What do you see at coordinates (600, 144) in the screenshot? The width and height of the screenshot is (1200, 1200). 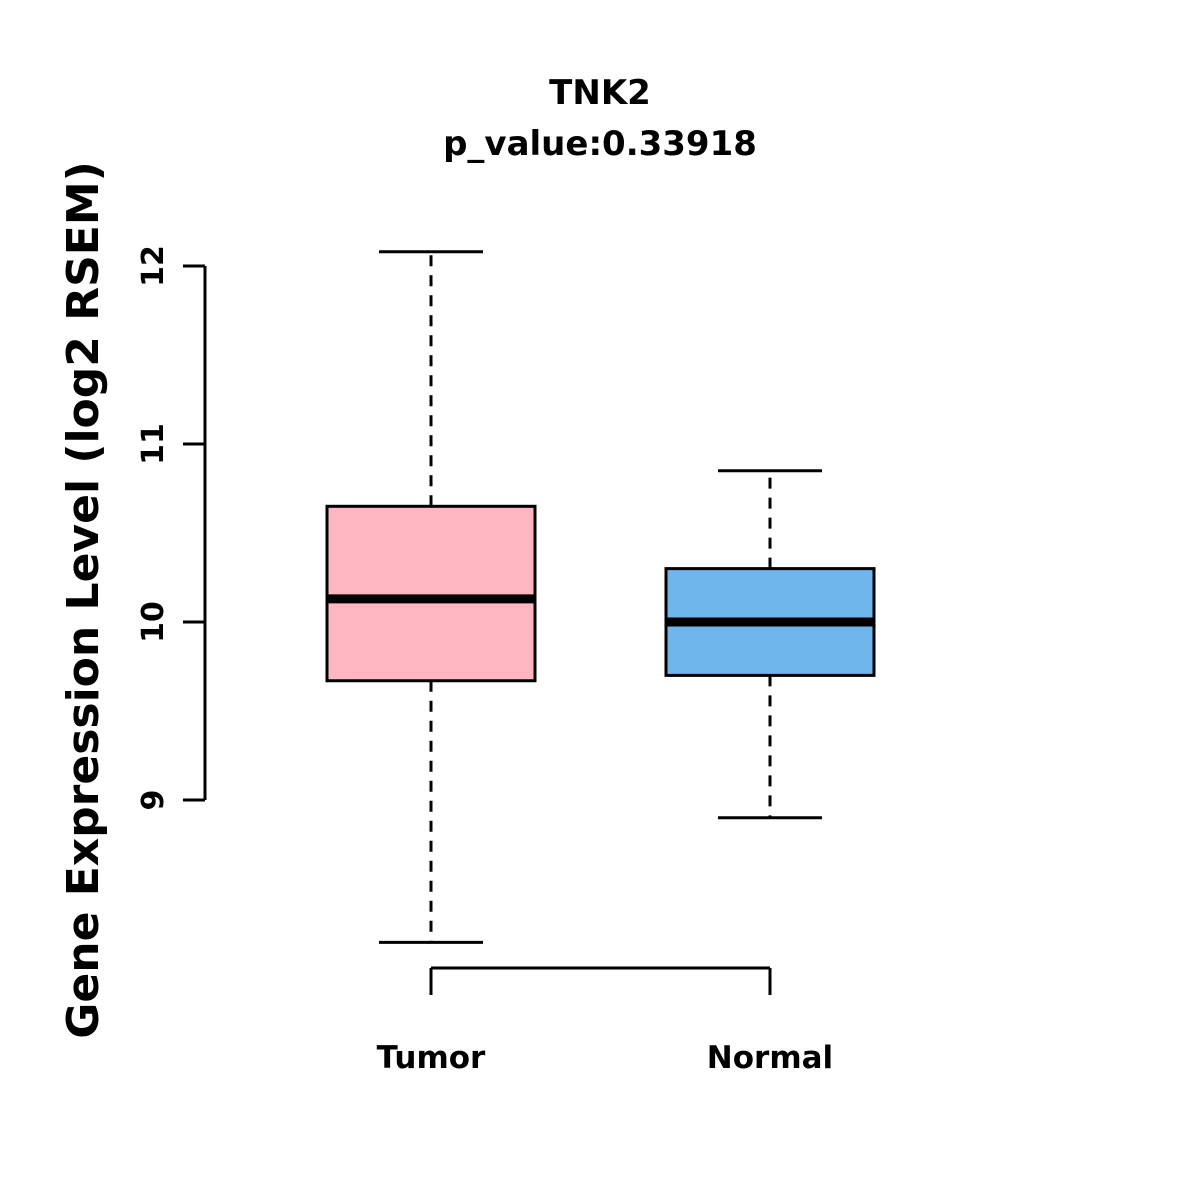 I see `chart-pvalue-subtitle: p_value:0.33918` at bounding box center [600, 144].